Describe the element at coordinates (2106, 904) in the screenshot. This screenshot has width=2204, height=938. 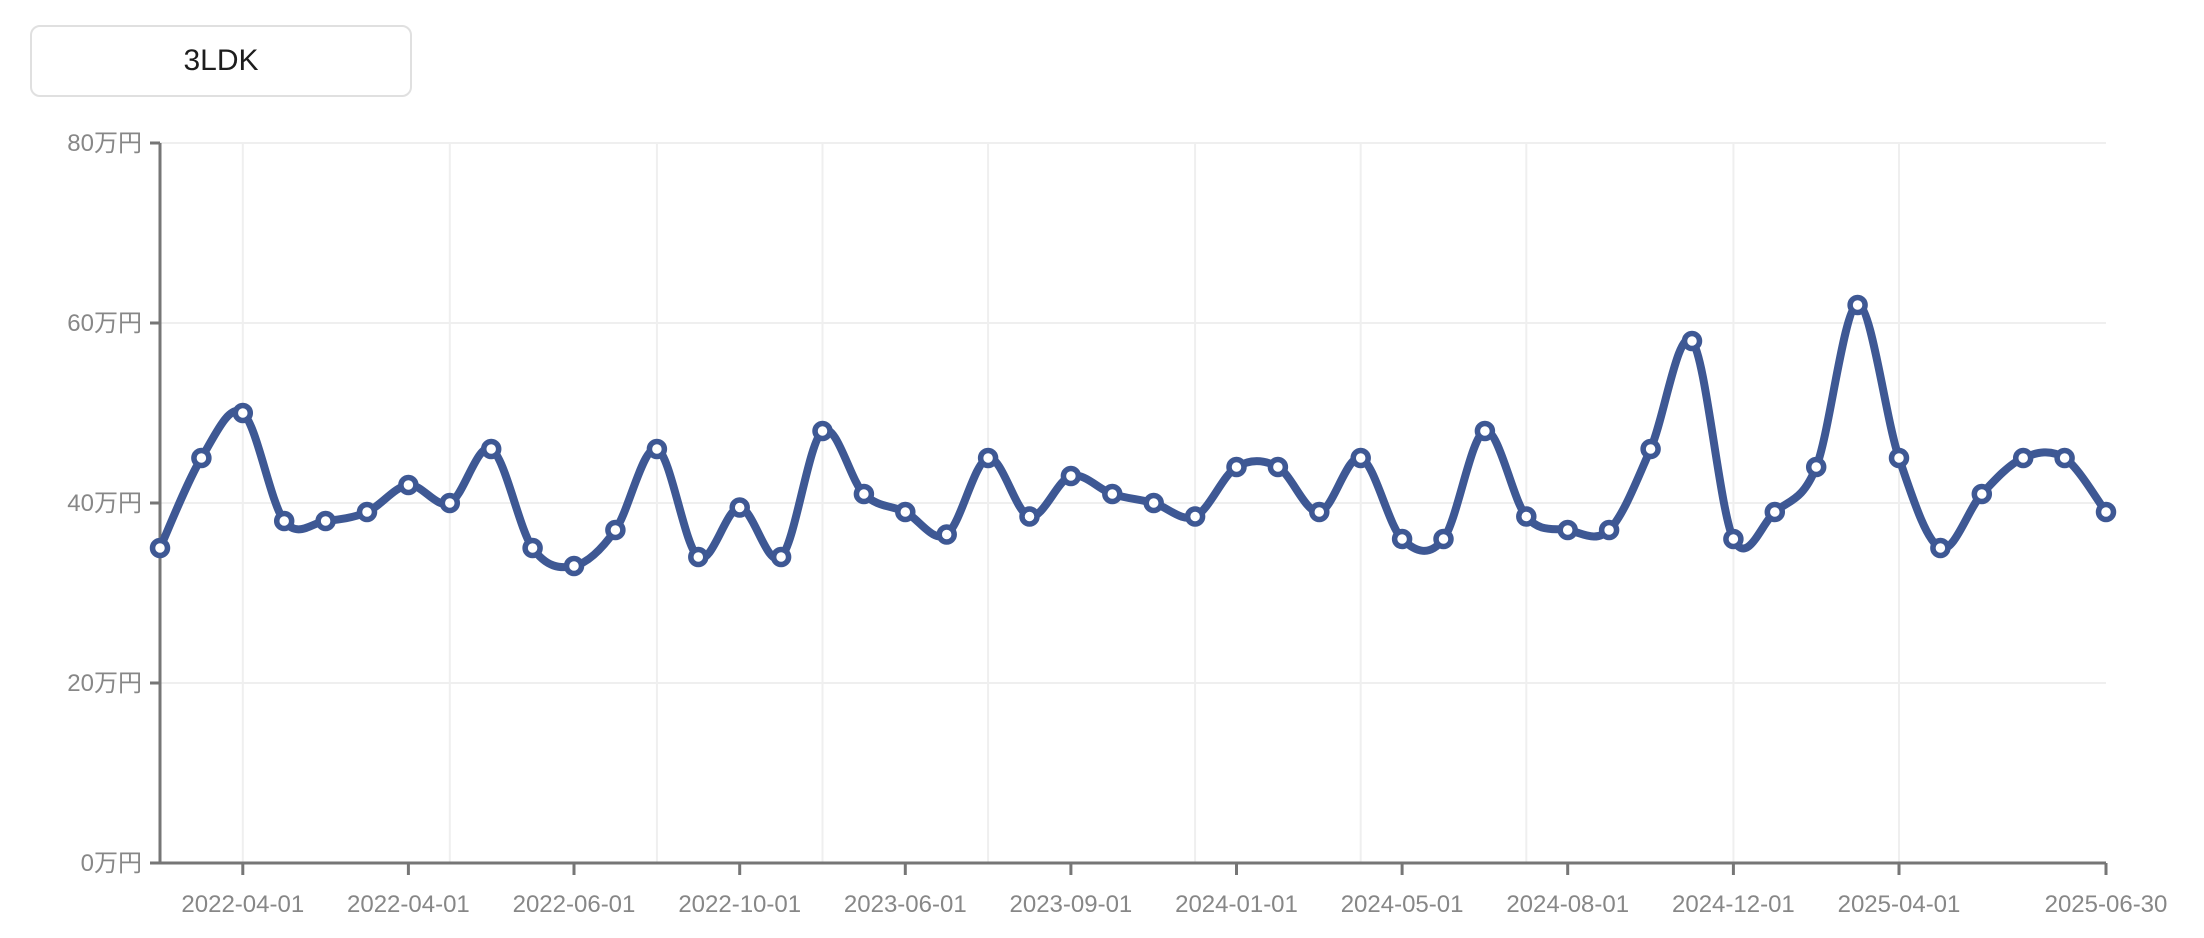
I see `x-axis-label: 2025-06-30` at that location.